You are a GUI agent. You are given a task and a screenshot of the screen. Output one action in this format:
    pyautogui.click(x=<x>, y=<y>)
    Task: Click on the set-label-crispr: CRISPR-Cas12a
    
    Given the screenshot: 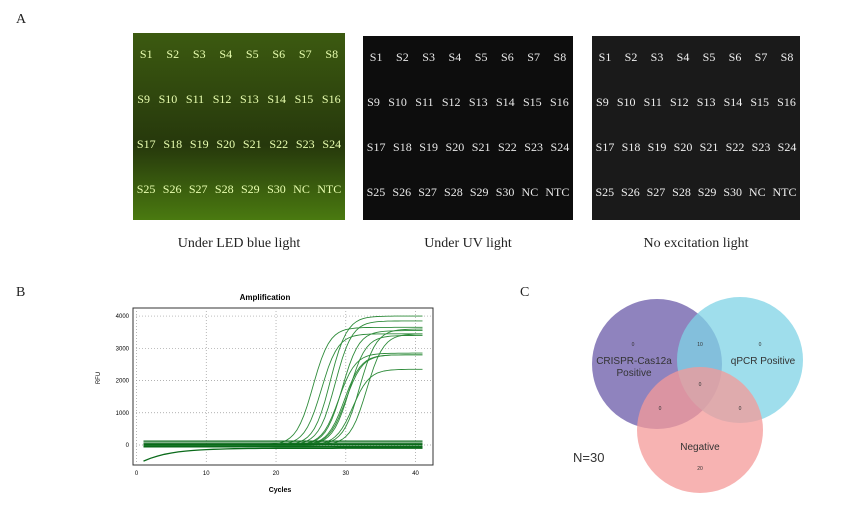 What is the action you would take?
    pyautogui.click(x=634, y=361)
    